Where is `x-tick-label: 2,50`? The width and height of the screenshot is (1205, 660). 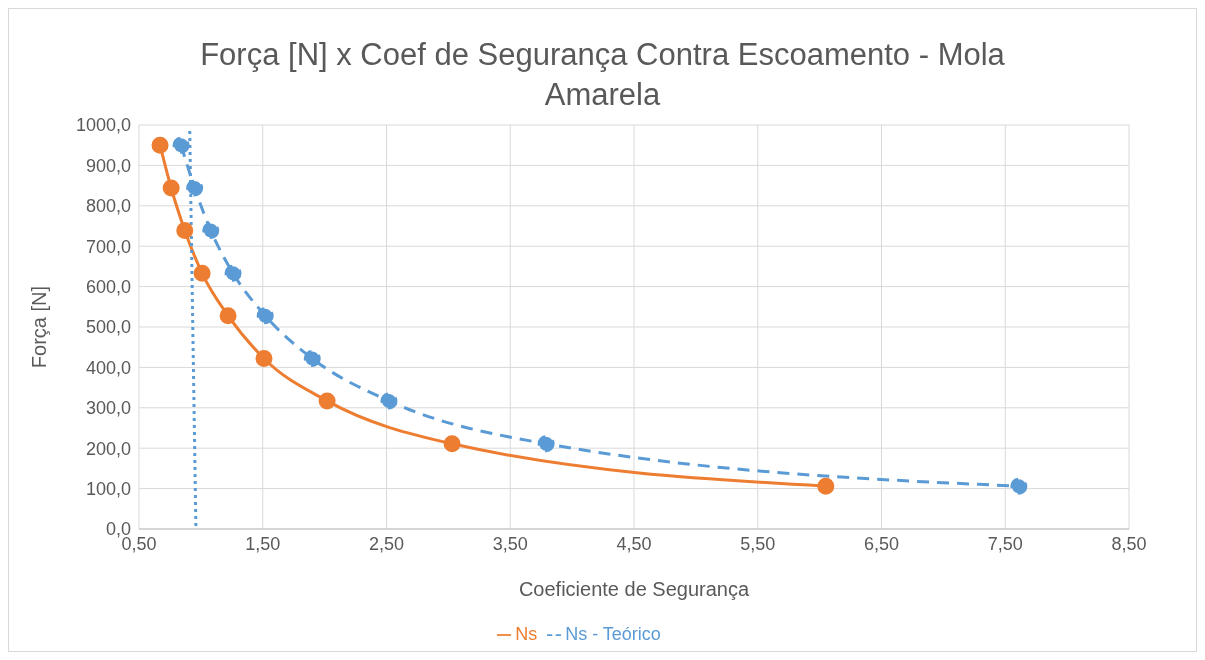 x-tick-label: 2,50 is located at coordinates (386, 543).